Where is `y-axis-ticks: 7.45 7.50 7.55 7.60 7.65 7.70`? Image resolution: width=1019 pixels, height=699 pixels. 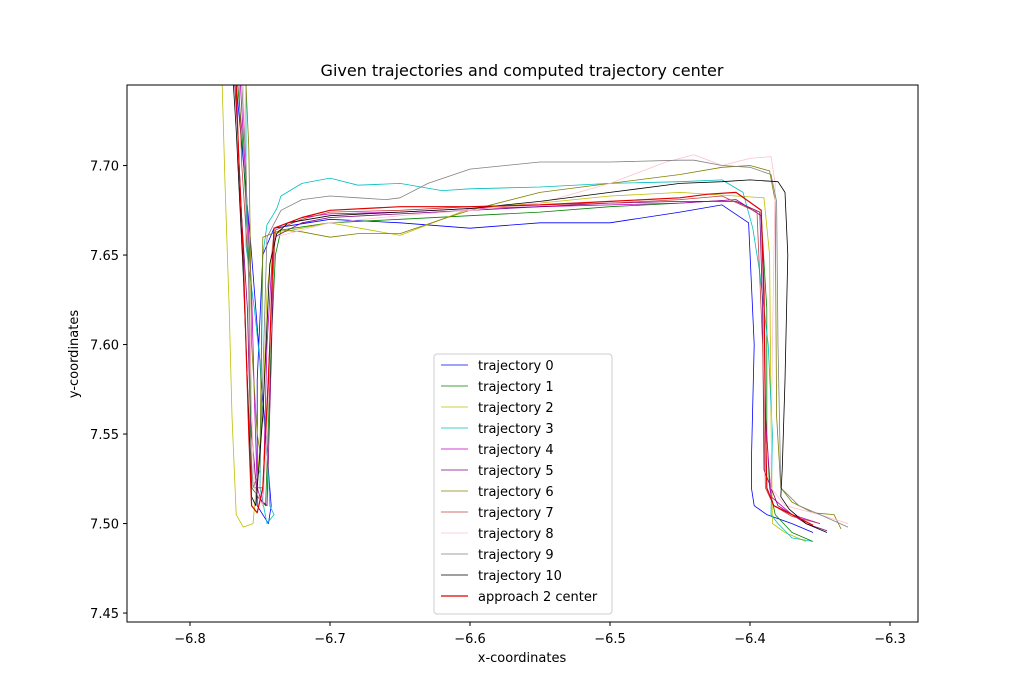 y-axis-ticks: 7.45 7.50 7.55 7.60 7.65 7.70 is located at coordinates (108, 391).